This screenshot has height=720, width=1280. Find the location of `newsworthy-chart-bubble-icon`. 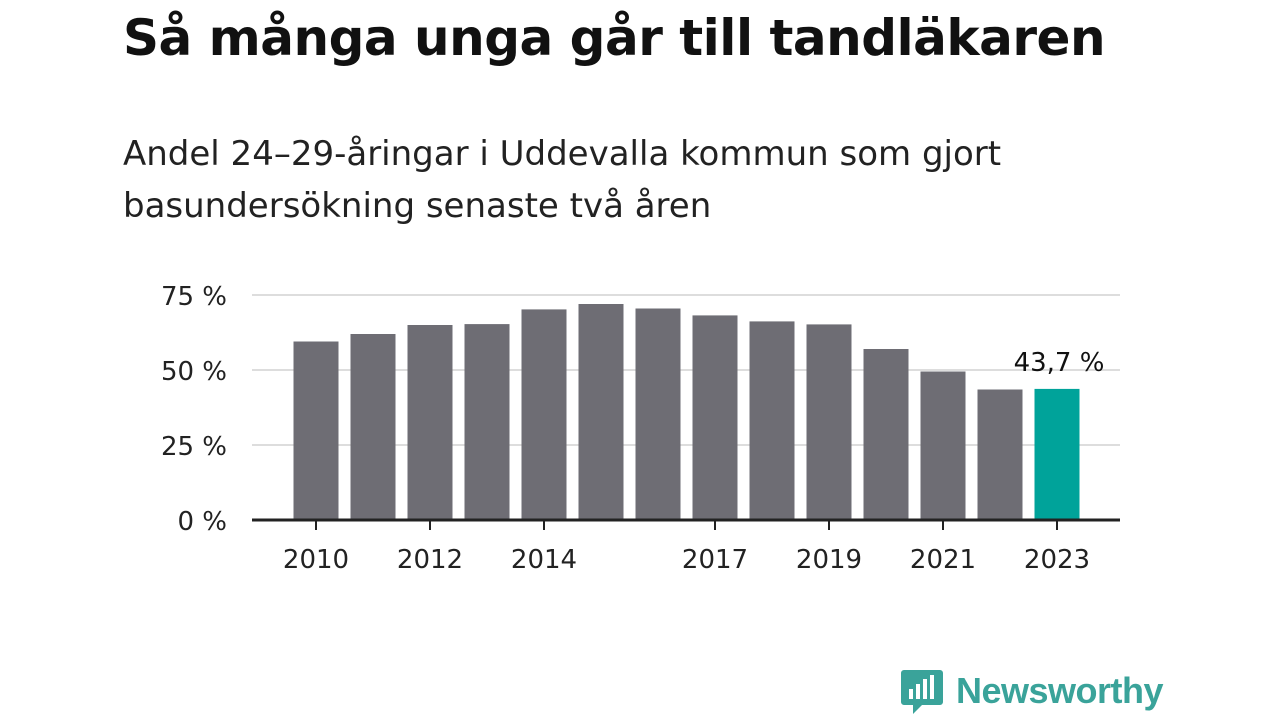

newsworthy-chart-bubble-icon is located at coordinates (922, 692).